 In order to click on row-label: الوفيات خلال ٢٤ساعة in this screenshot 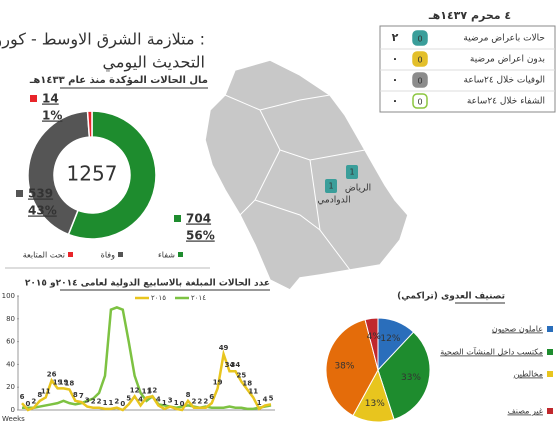, I will do `click(504, 81)`.